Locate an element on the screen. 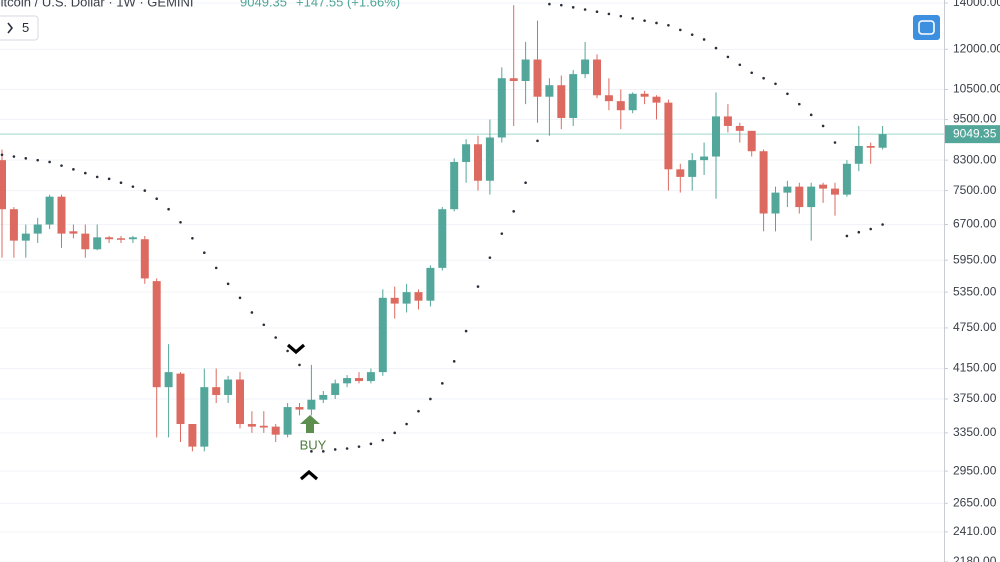 Image resolution: width=1000 pixels, height=562 pixels. y-tick-label: 12000.00 is located at coordinates (976, 48).